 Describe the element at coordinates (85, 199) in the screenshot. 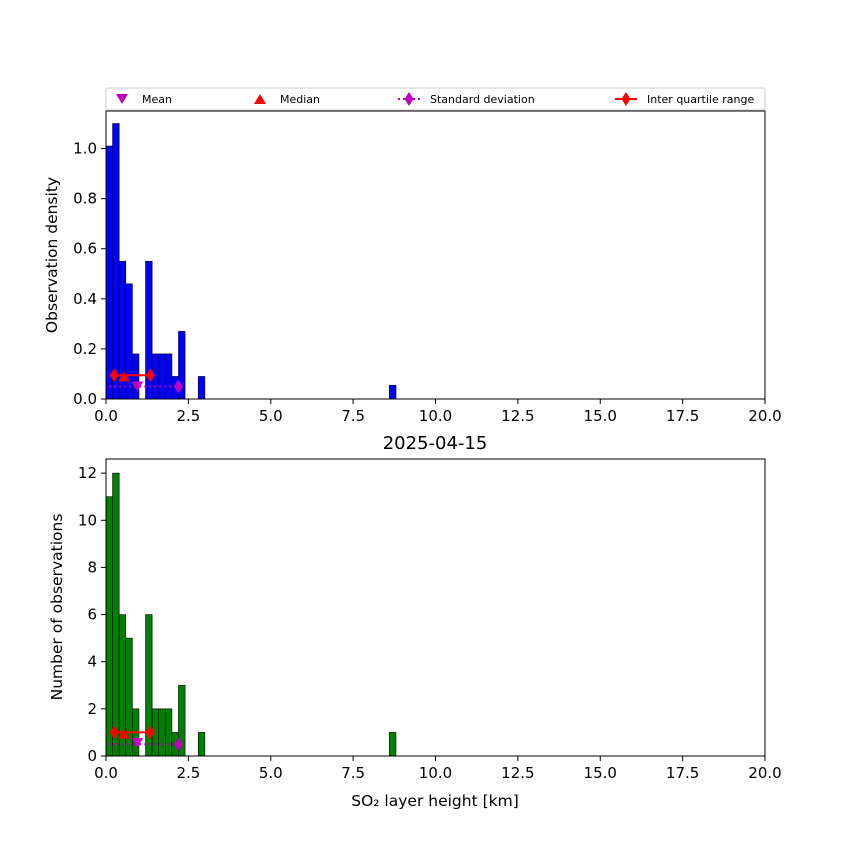

I see `density-y-tick-label-4: 0.8` at that location.